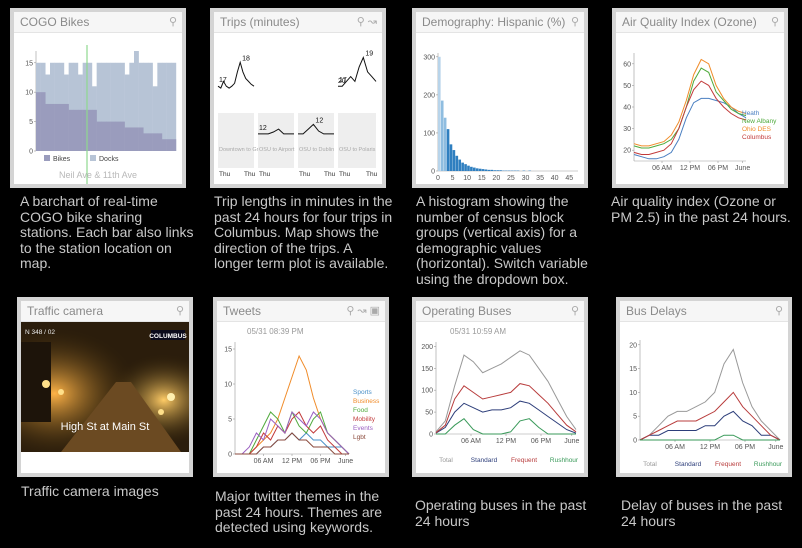  What do you see at coordinates (500, 108) in the screenshot?
I see `demography-chart: 0 100 200 300 0 5 10 15 20 25 30 35 40 45` at bounding box center [500, 108].